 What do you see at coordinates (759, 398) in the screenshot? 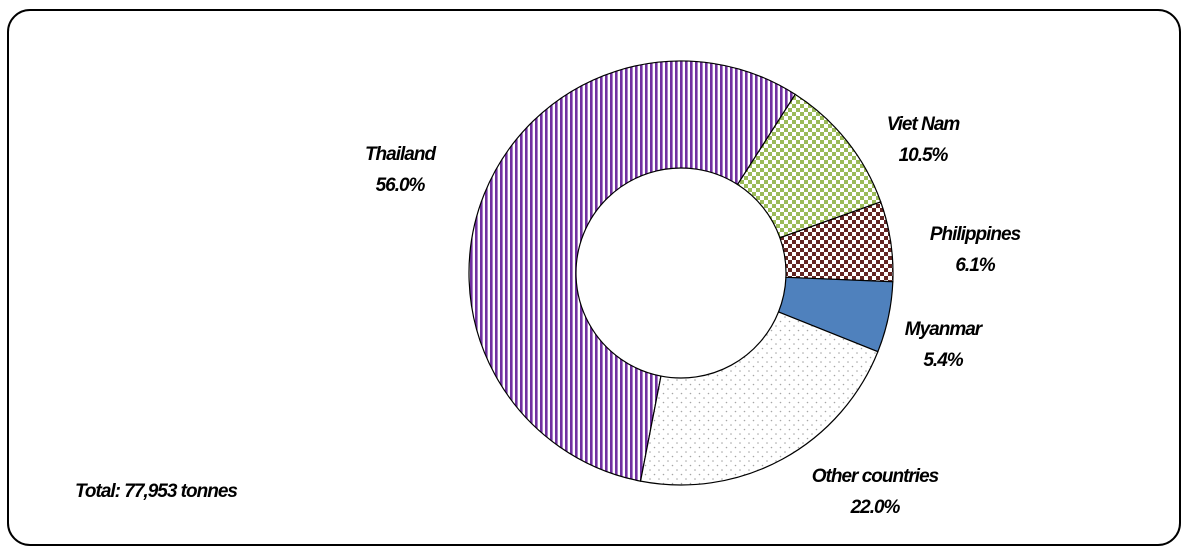
I see `donut-slice` at bounding box center [759, 398].